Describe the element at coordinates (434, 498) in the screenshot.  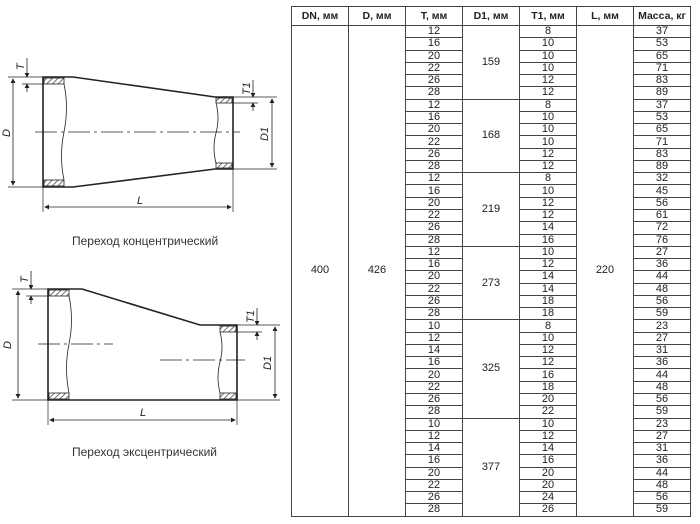
I see `t-cell: 26` at that location.